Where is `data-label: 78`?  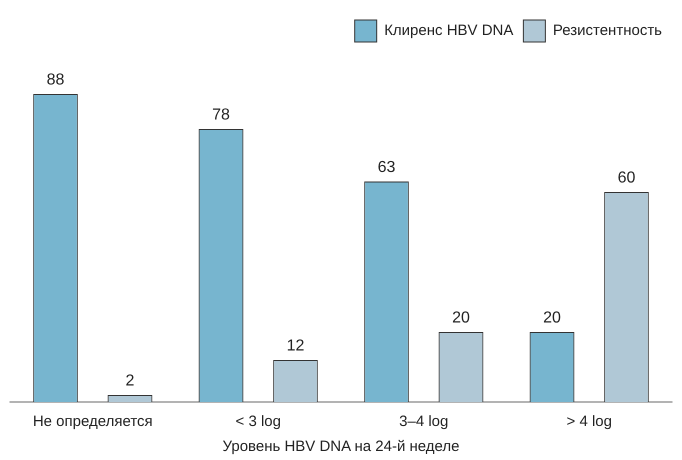 data-label: 78 is located at coordinates (221, 115).